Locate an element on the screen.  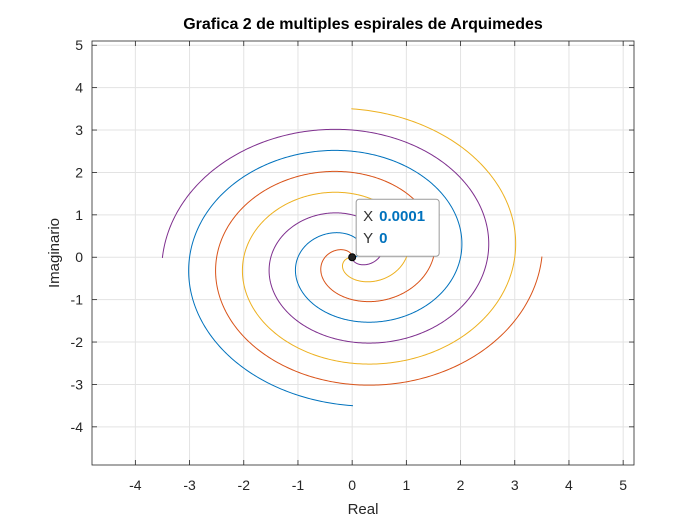
y-tick-label-6: 2 is located at coordinates (79, 172).